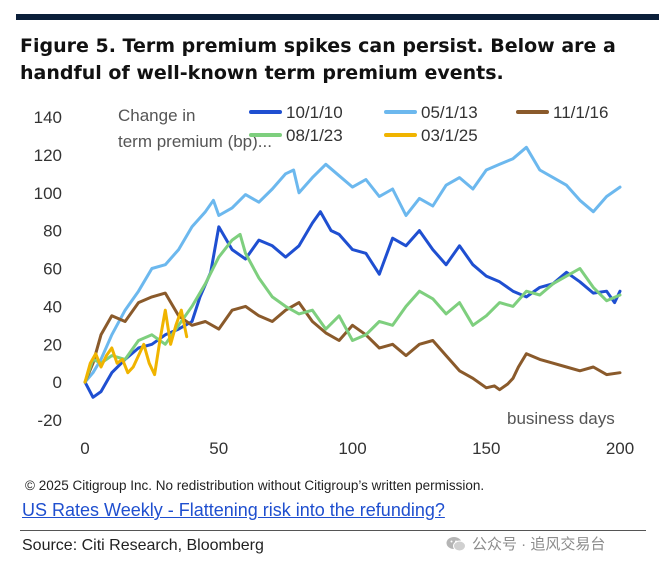 The image size is (659, 570). I want to click on top-rule, so click(337, 17).